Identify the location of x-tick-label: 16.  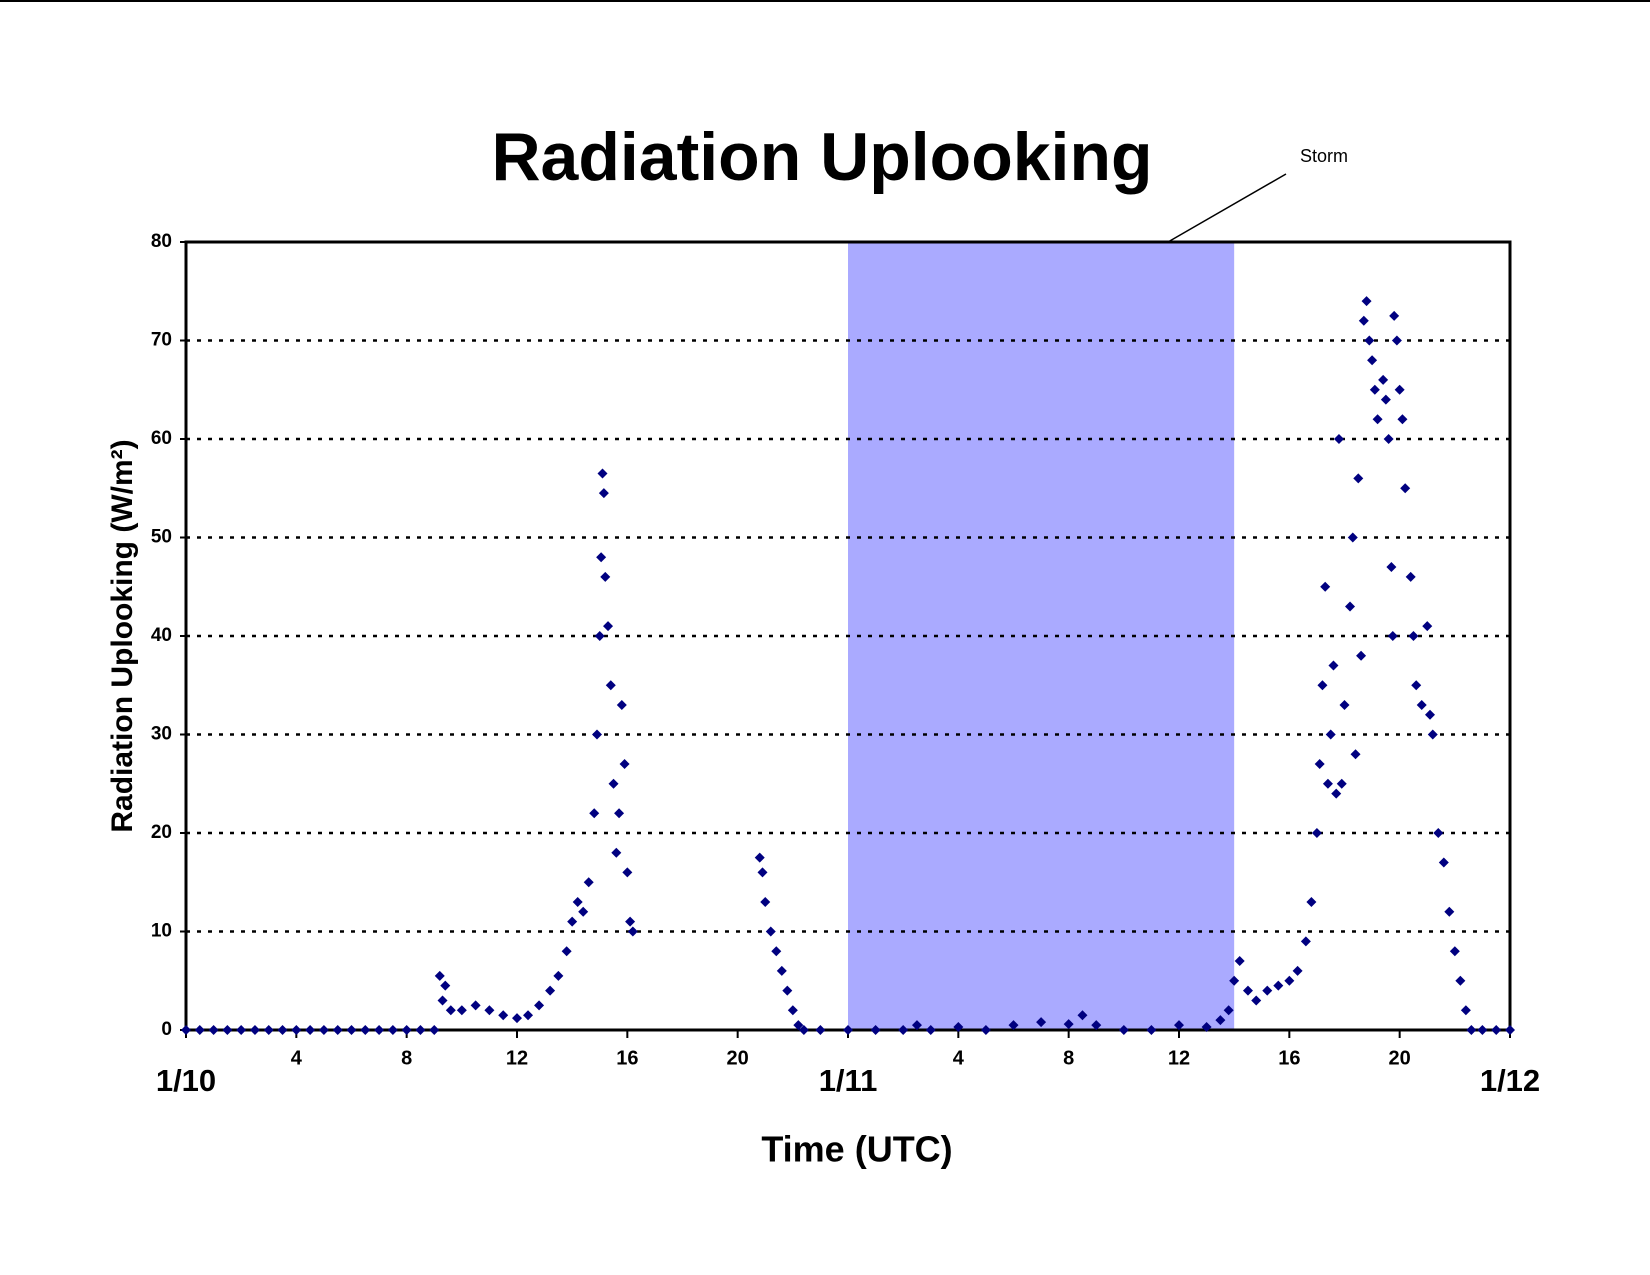
(627, 1058).